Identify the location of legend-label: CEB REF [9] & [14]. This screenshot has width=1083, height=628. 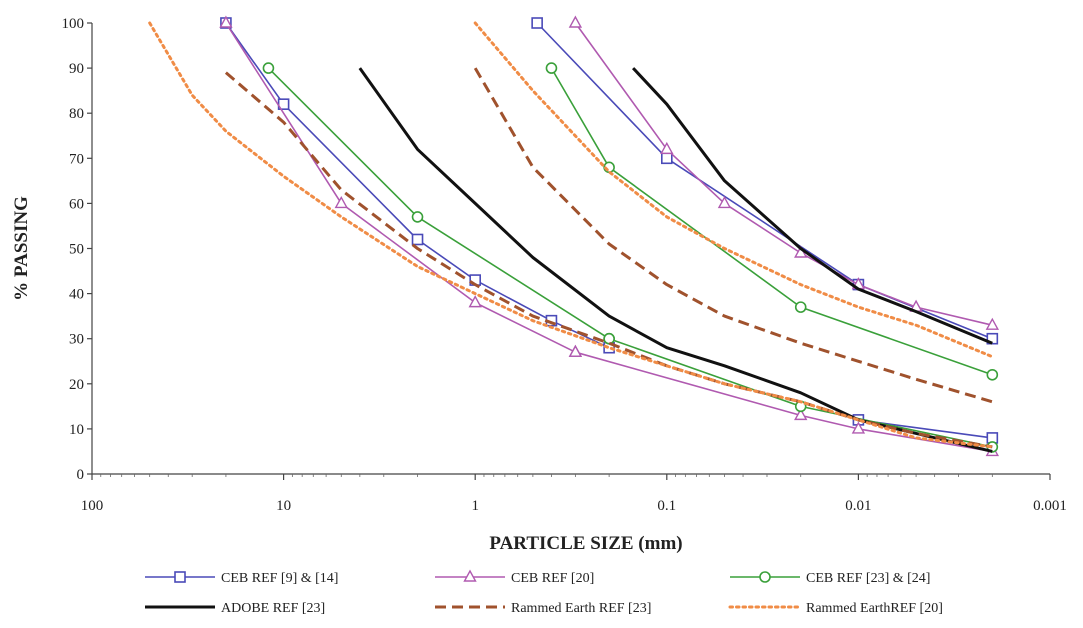
(279, 578).